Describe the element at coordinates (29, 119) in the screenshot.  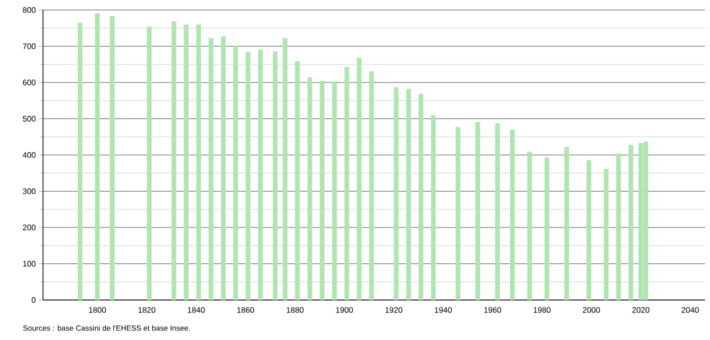
I see `y-tick-label: 500` at that location.